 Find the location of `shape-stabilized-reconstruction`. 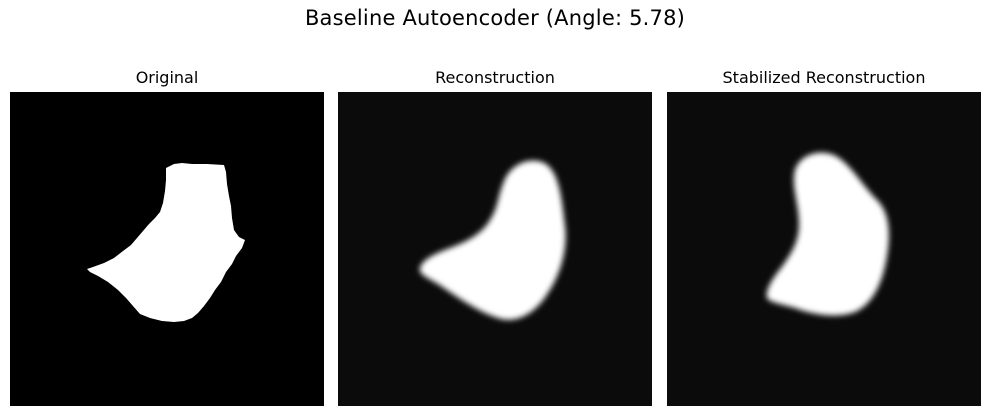

shape-stabilized-reconstruction is located at coordinates (827, 234).